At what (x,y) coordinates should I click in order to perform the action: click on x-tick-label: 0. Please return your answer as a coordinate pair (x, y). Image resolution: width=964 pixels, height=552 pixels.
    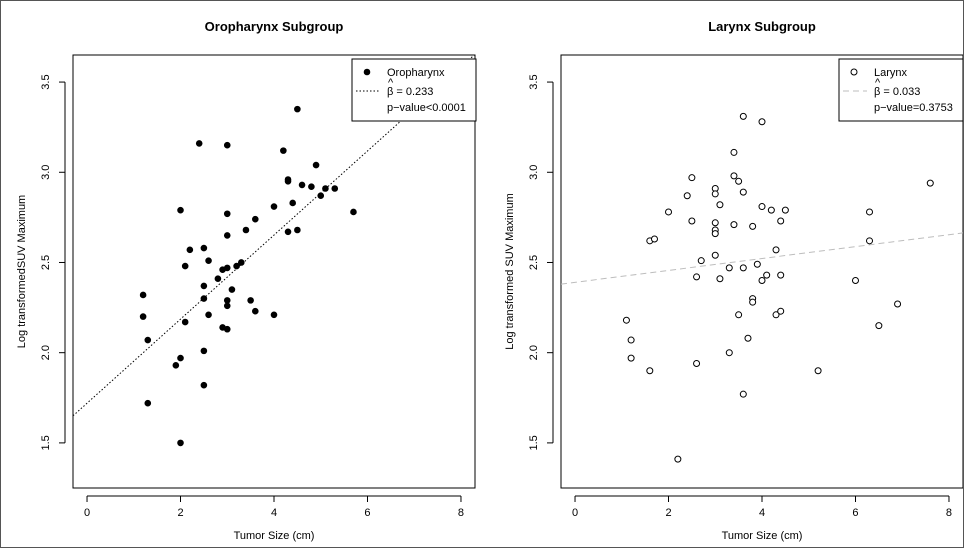
    Looking at the image, I should click on (87, 513).